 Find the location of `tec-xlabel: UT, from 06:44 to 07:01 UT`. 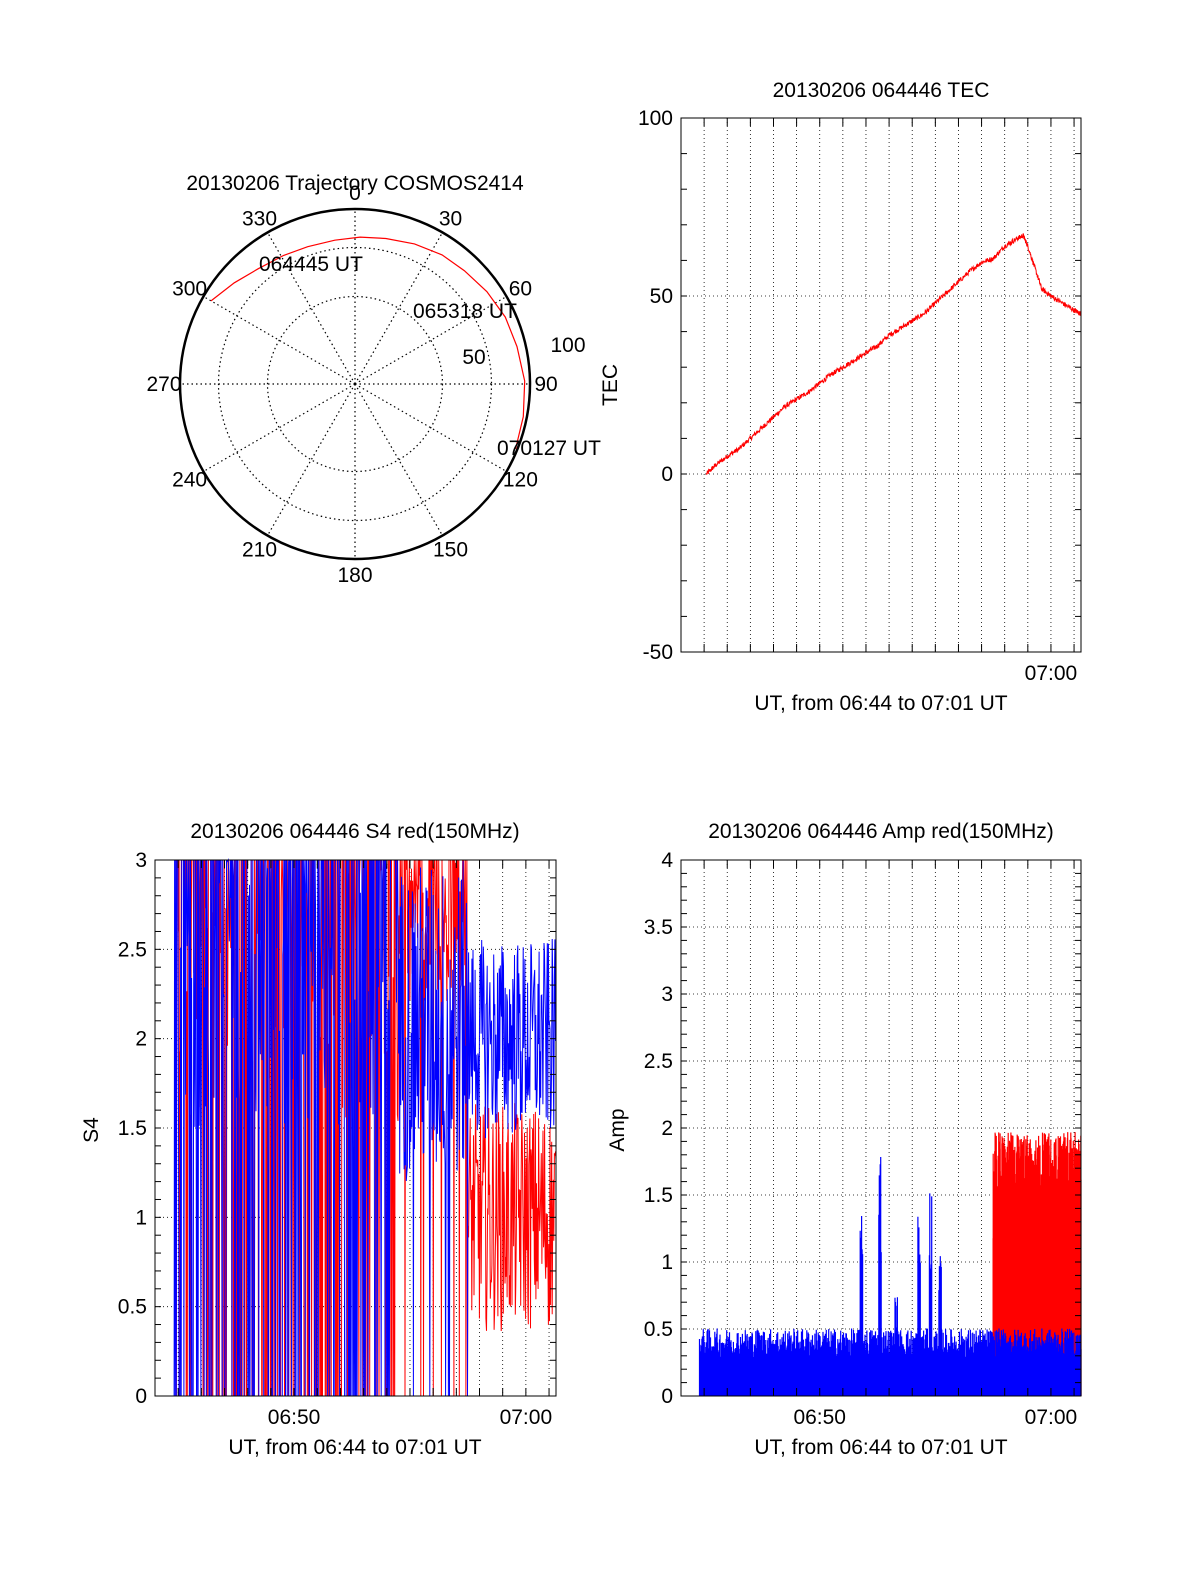

tec-xlabel: UT, from 06:44 to 07:01 UT is located at coordinates (880, 703).